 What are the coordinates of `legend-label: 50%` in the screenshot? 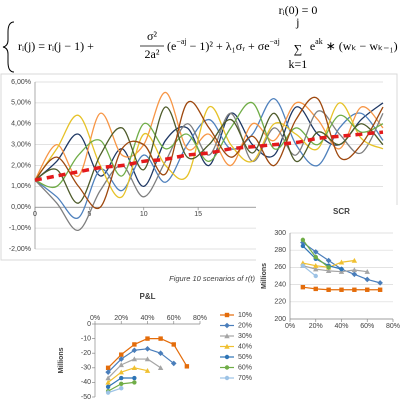 It's located at (245, 357).